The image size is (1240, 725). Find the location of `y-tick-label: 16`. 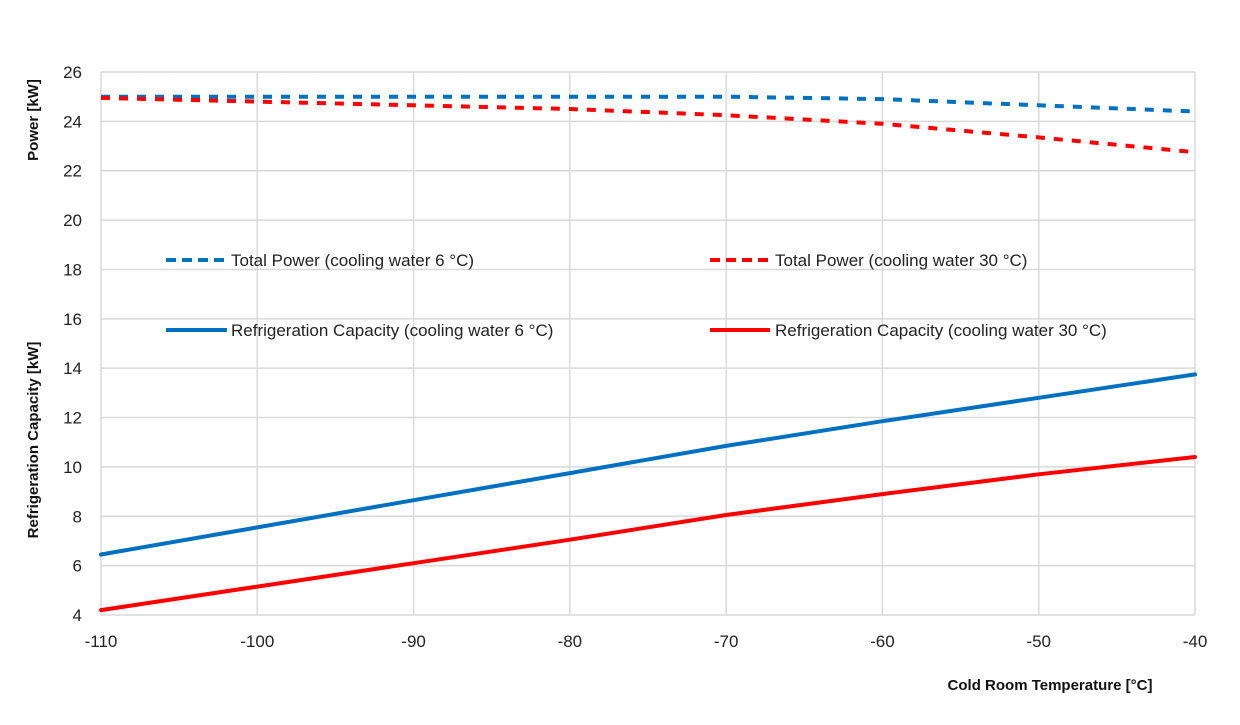

y-tick-label: 16 is located at coordinates (72, 319).